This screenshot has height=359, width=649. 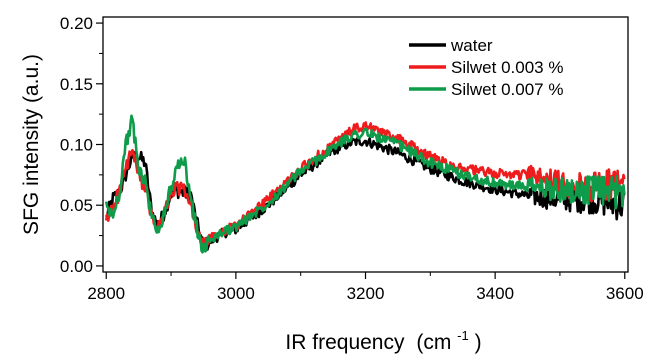 I want to click on x-tick-label: 2800, so click(x=106, y=293).